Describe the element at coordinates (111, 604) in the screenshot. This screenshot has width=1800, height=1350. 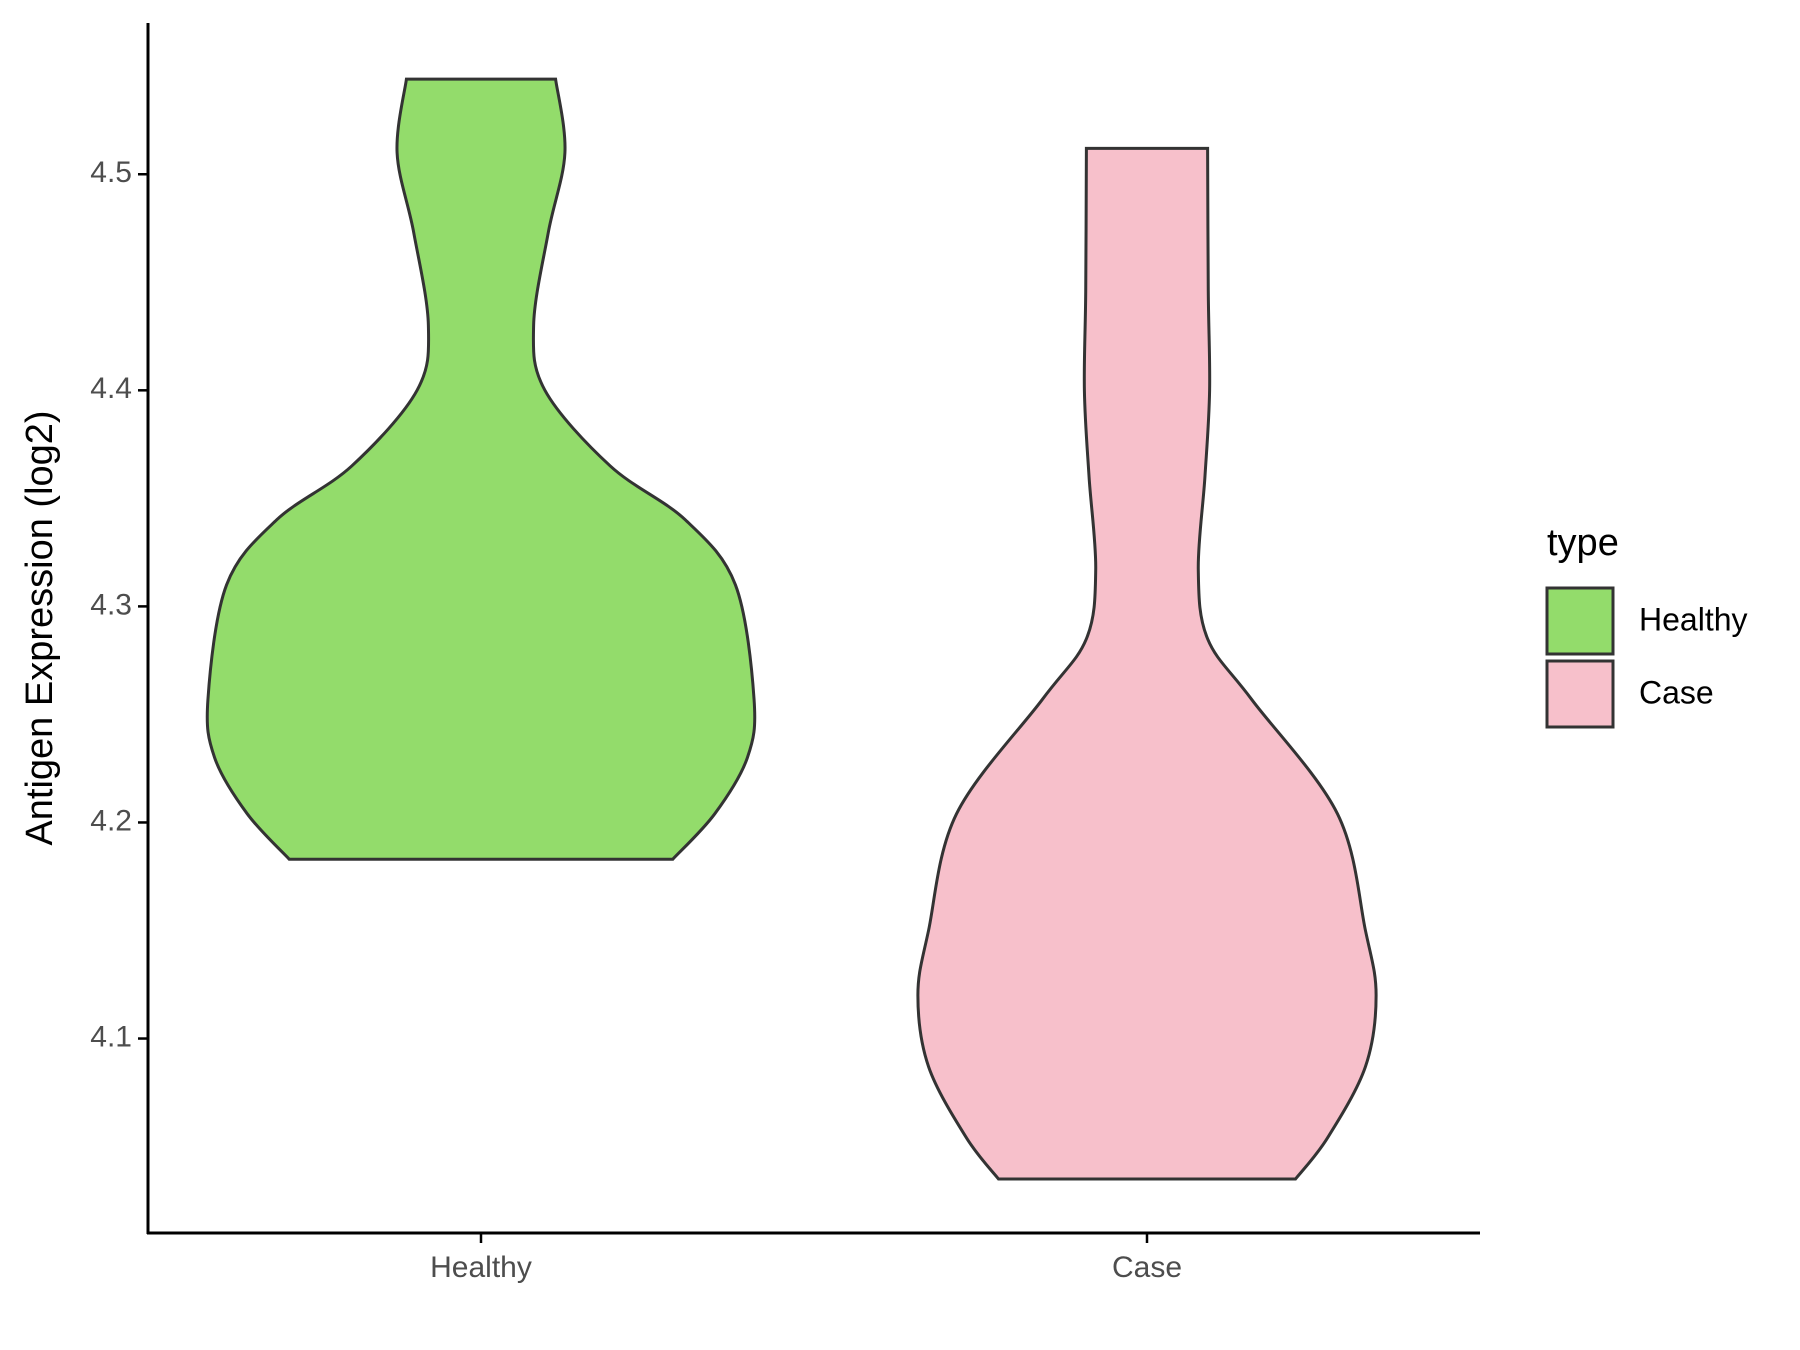
I see `y-tick-label: 4.3` at that location.